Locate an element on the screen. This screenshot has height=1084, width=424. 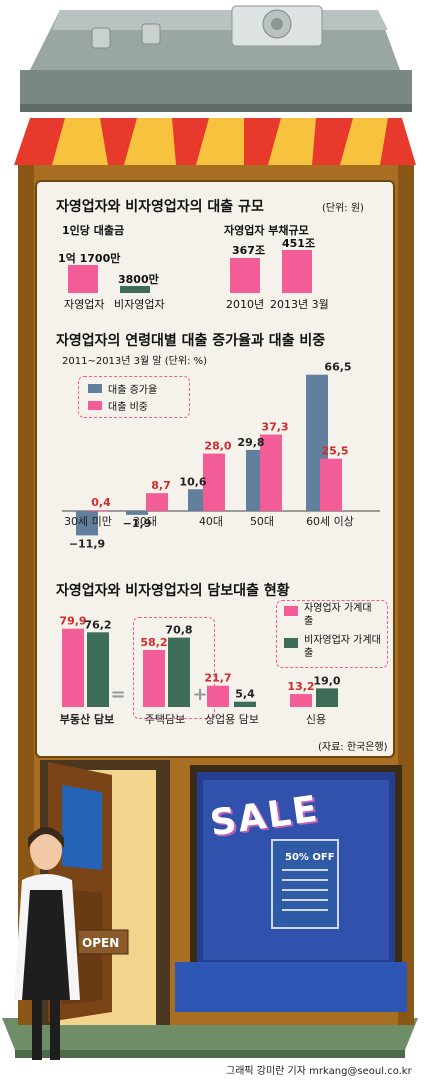
category-label: 40대 is located at coordinates (211, 521).